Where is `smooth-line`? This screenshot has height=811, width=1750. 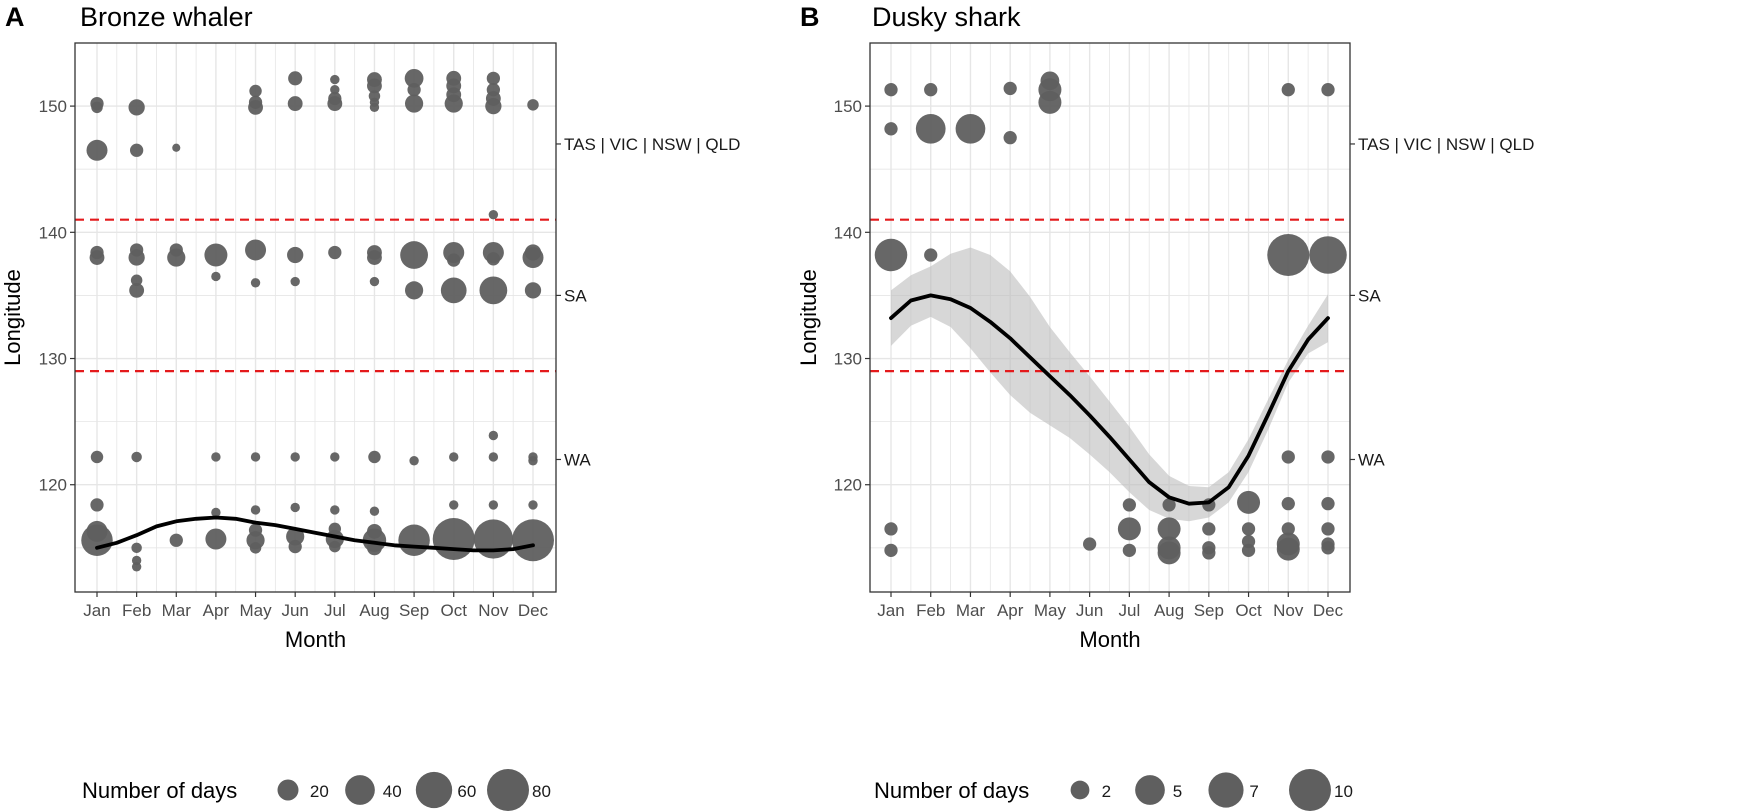
smooth-line is located at coordinates (1109, 399).